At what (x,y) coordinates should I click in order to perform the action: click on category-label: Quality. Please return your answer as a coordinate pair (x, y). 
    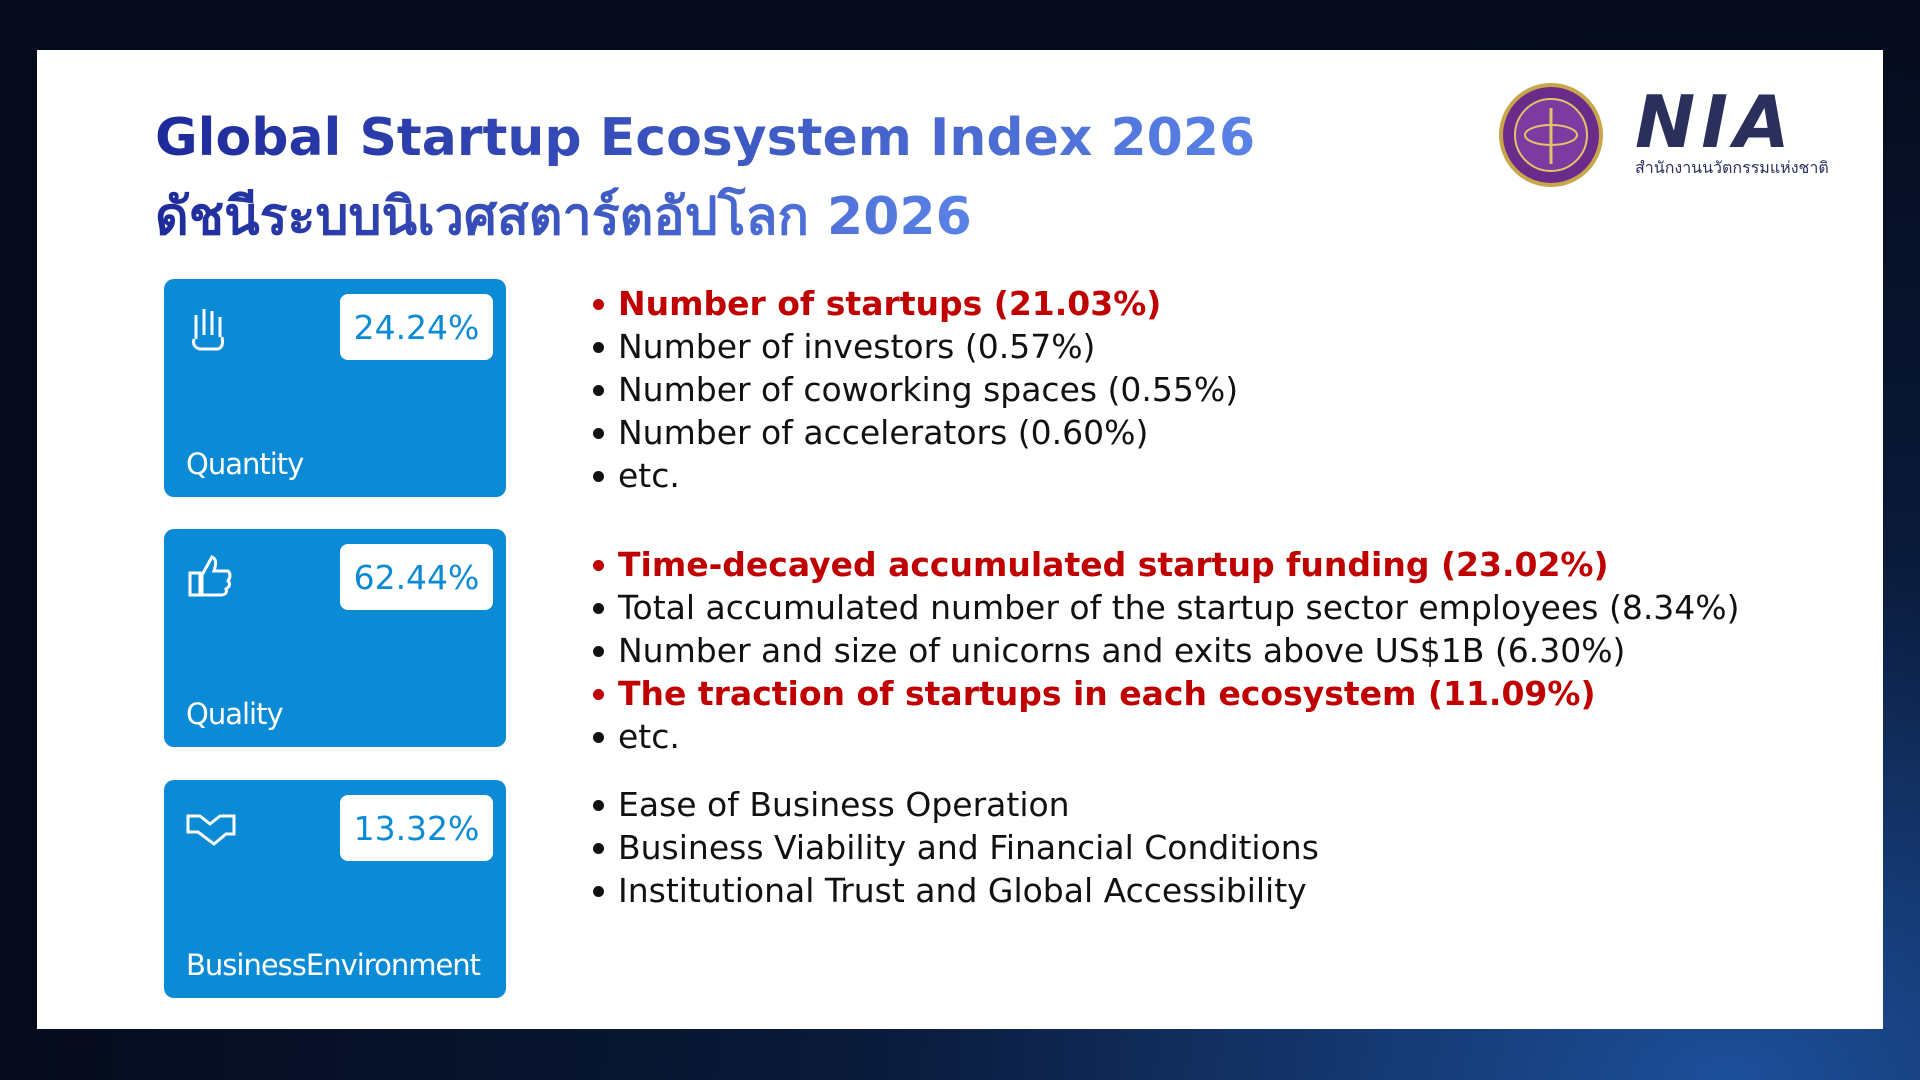
    Looking at the image, I should click on (235, 714).